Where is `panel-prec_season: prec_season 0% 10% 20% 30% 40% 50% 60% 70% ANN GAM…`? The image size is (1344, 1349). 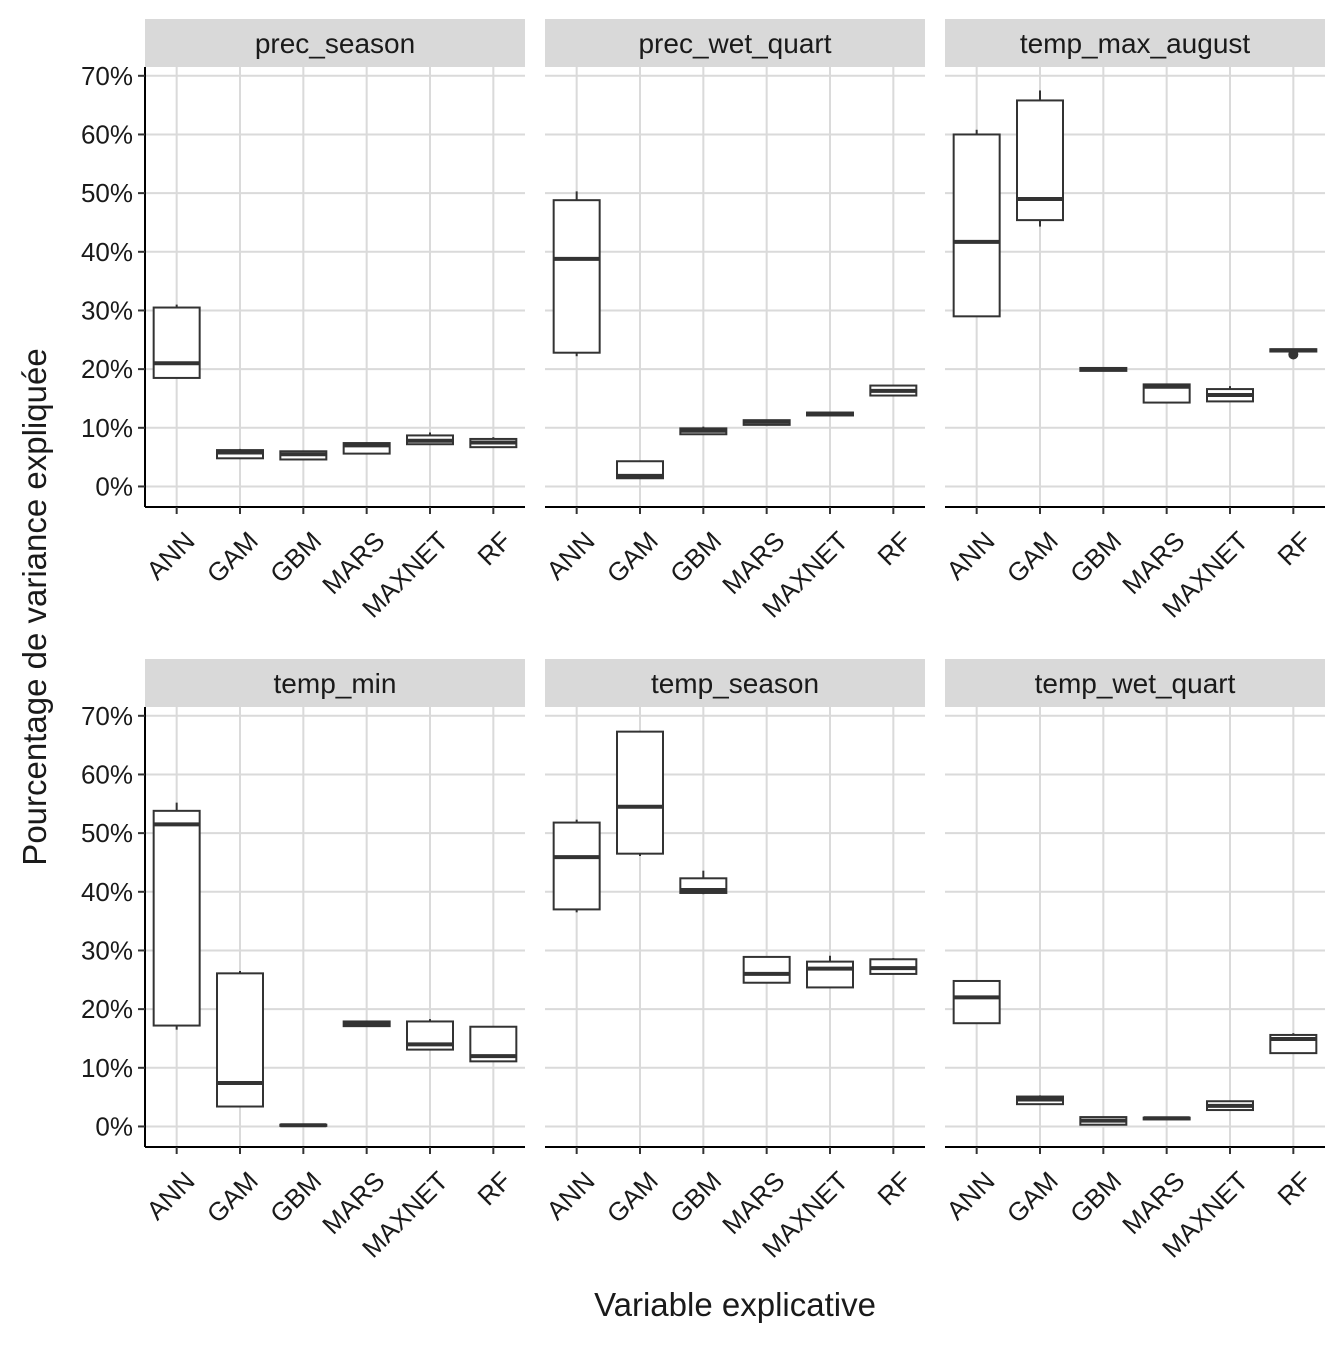
panel-prec_season: prec_season 0% 10% 20% 30% 40% 50% 60% 70% ANN GAM… is located at coordinates (303, 321).